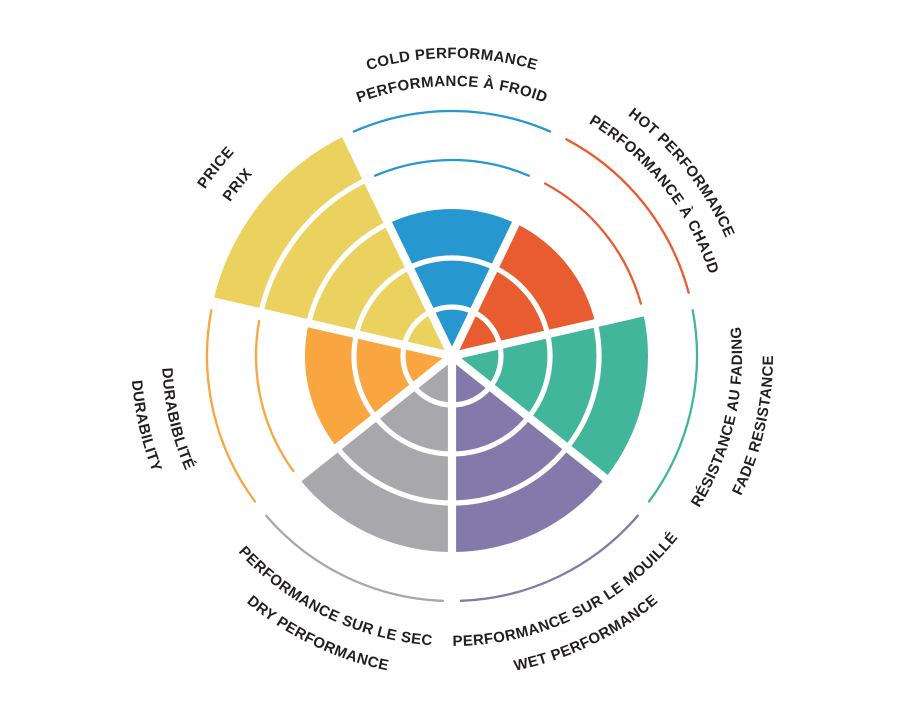 Image resolution: width=900 pixels, height=720 pixels. Describe the element at coordinates (237, 184) in the screenshot. I see `price-label-line2: PRIX` at that location.